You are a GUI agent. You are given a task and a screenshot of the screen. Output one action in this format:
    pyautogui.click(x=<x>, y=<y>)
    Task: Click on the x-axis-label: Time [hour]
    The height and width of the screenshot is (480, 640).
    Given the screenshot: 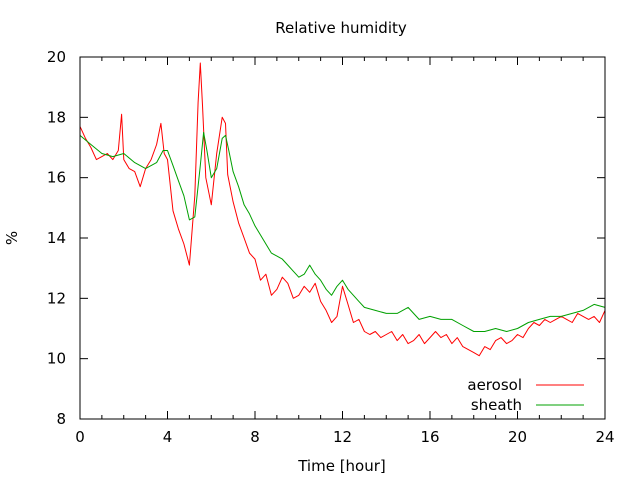 What is the action you would take?
    pyautogui.click(x=341, y=466)
    